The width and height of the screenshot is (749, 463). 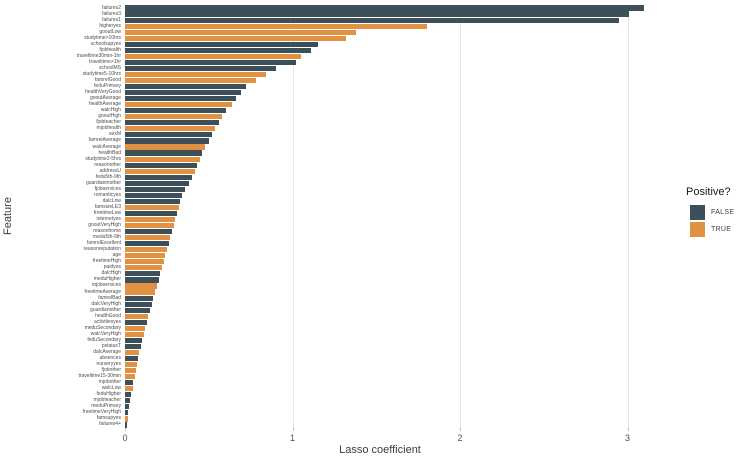 I want to click on bar-traveltime15-30min, so click(x=130, y=377).